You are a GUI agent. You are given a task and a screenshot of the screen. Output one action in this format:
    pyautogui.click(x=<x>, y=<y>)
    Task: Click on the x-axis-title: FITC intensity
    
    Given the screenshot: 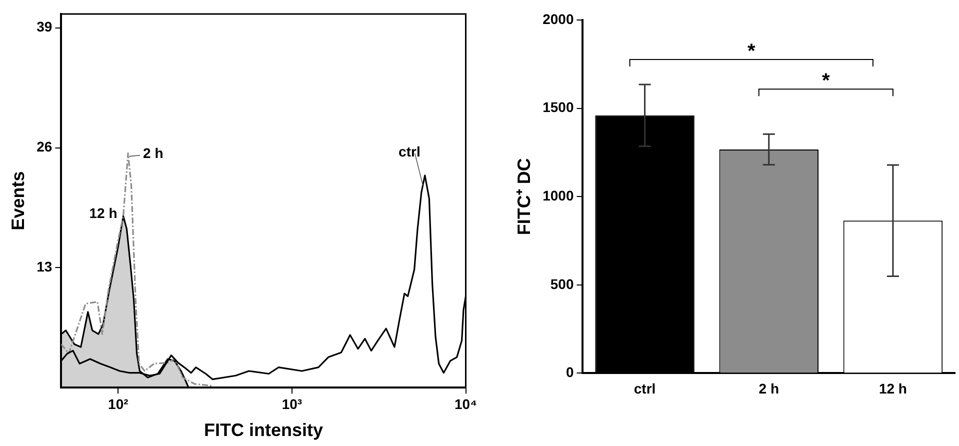 What is the action you would take?
    pyautogui.click(x=263, y=430)
    